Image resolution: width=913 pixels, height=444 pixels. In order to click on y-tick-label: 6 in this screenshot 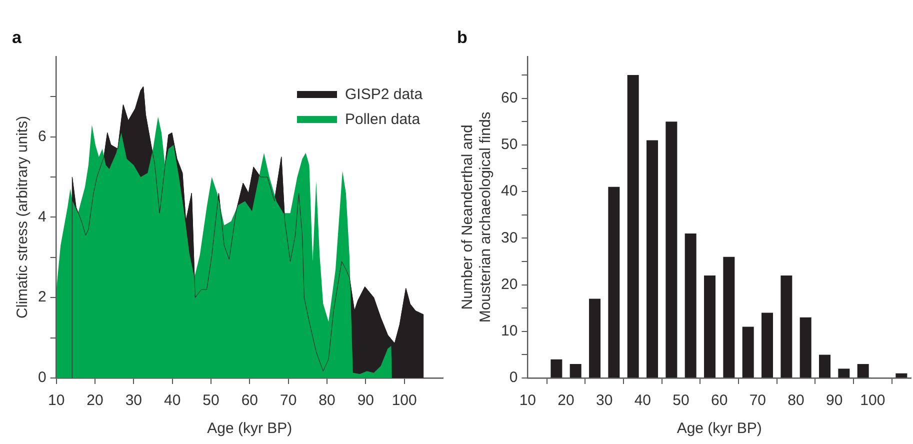, I will do `click(42, 136)`.